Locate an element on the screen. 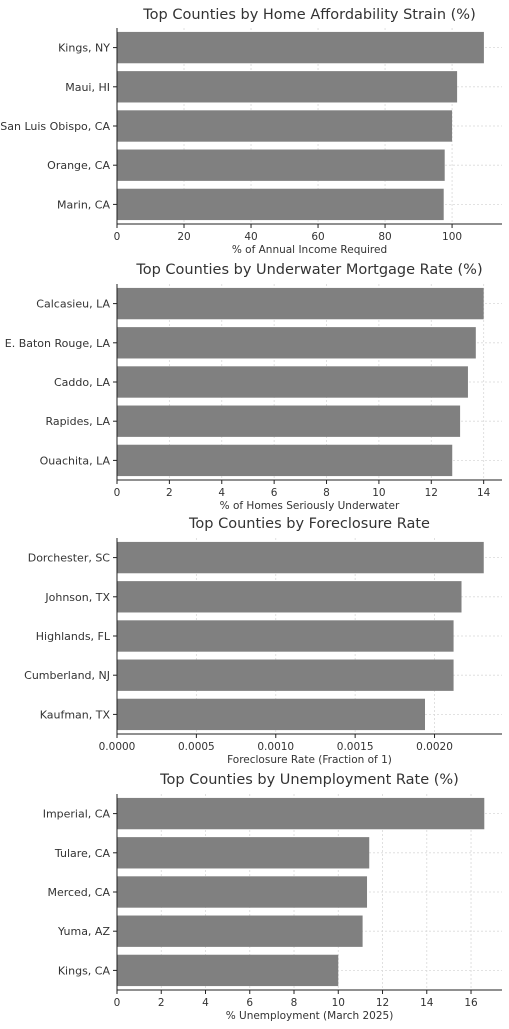 The image size is (509, 1029). x-tick-label: 0.0005 is located at coordinates (196, 747).